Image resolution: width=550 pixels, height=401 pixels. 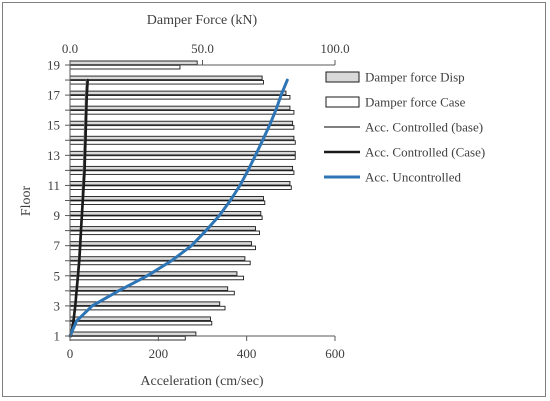 What do you see at coordinates (53, 125) in the screenshot?
I see `y-tick-label-7: 15` at bounding box center [53, 125].